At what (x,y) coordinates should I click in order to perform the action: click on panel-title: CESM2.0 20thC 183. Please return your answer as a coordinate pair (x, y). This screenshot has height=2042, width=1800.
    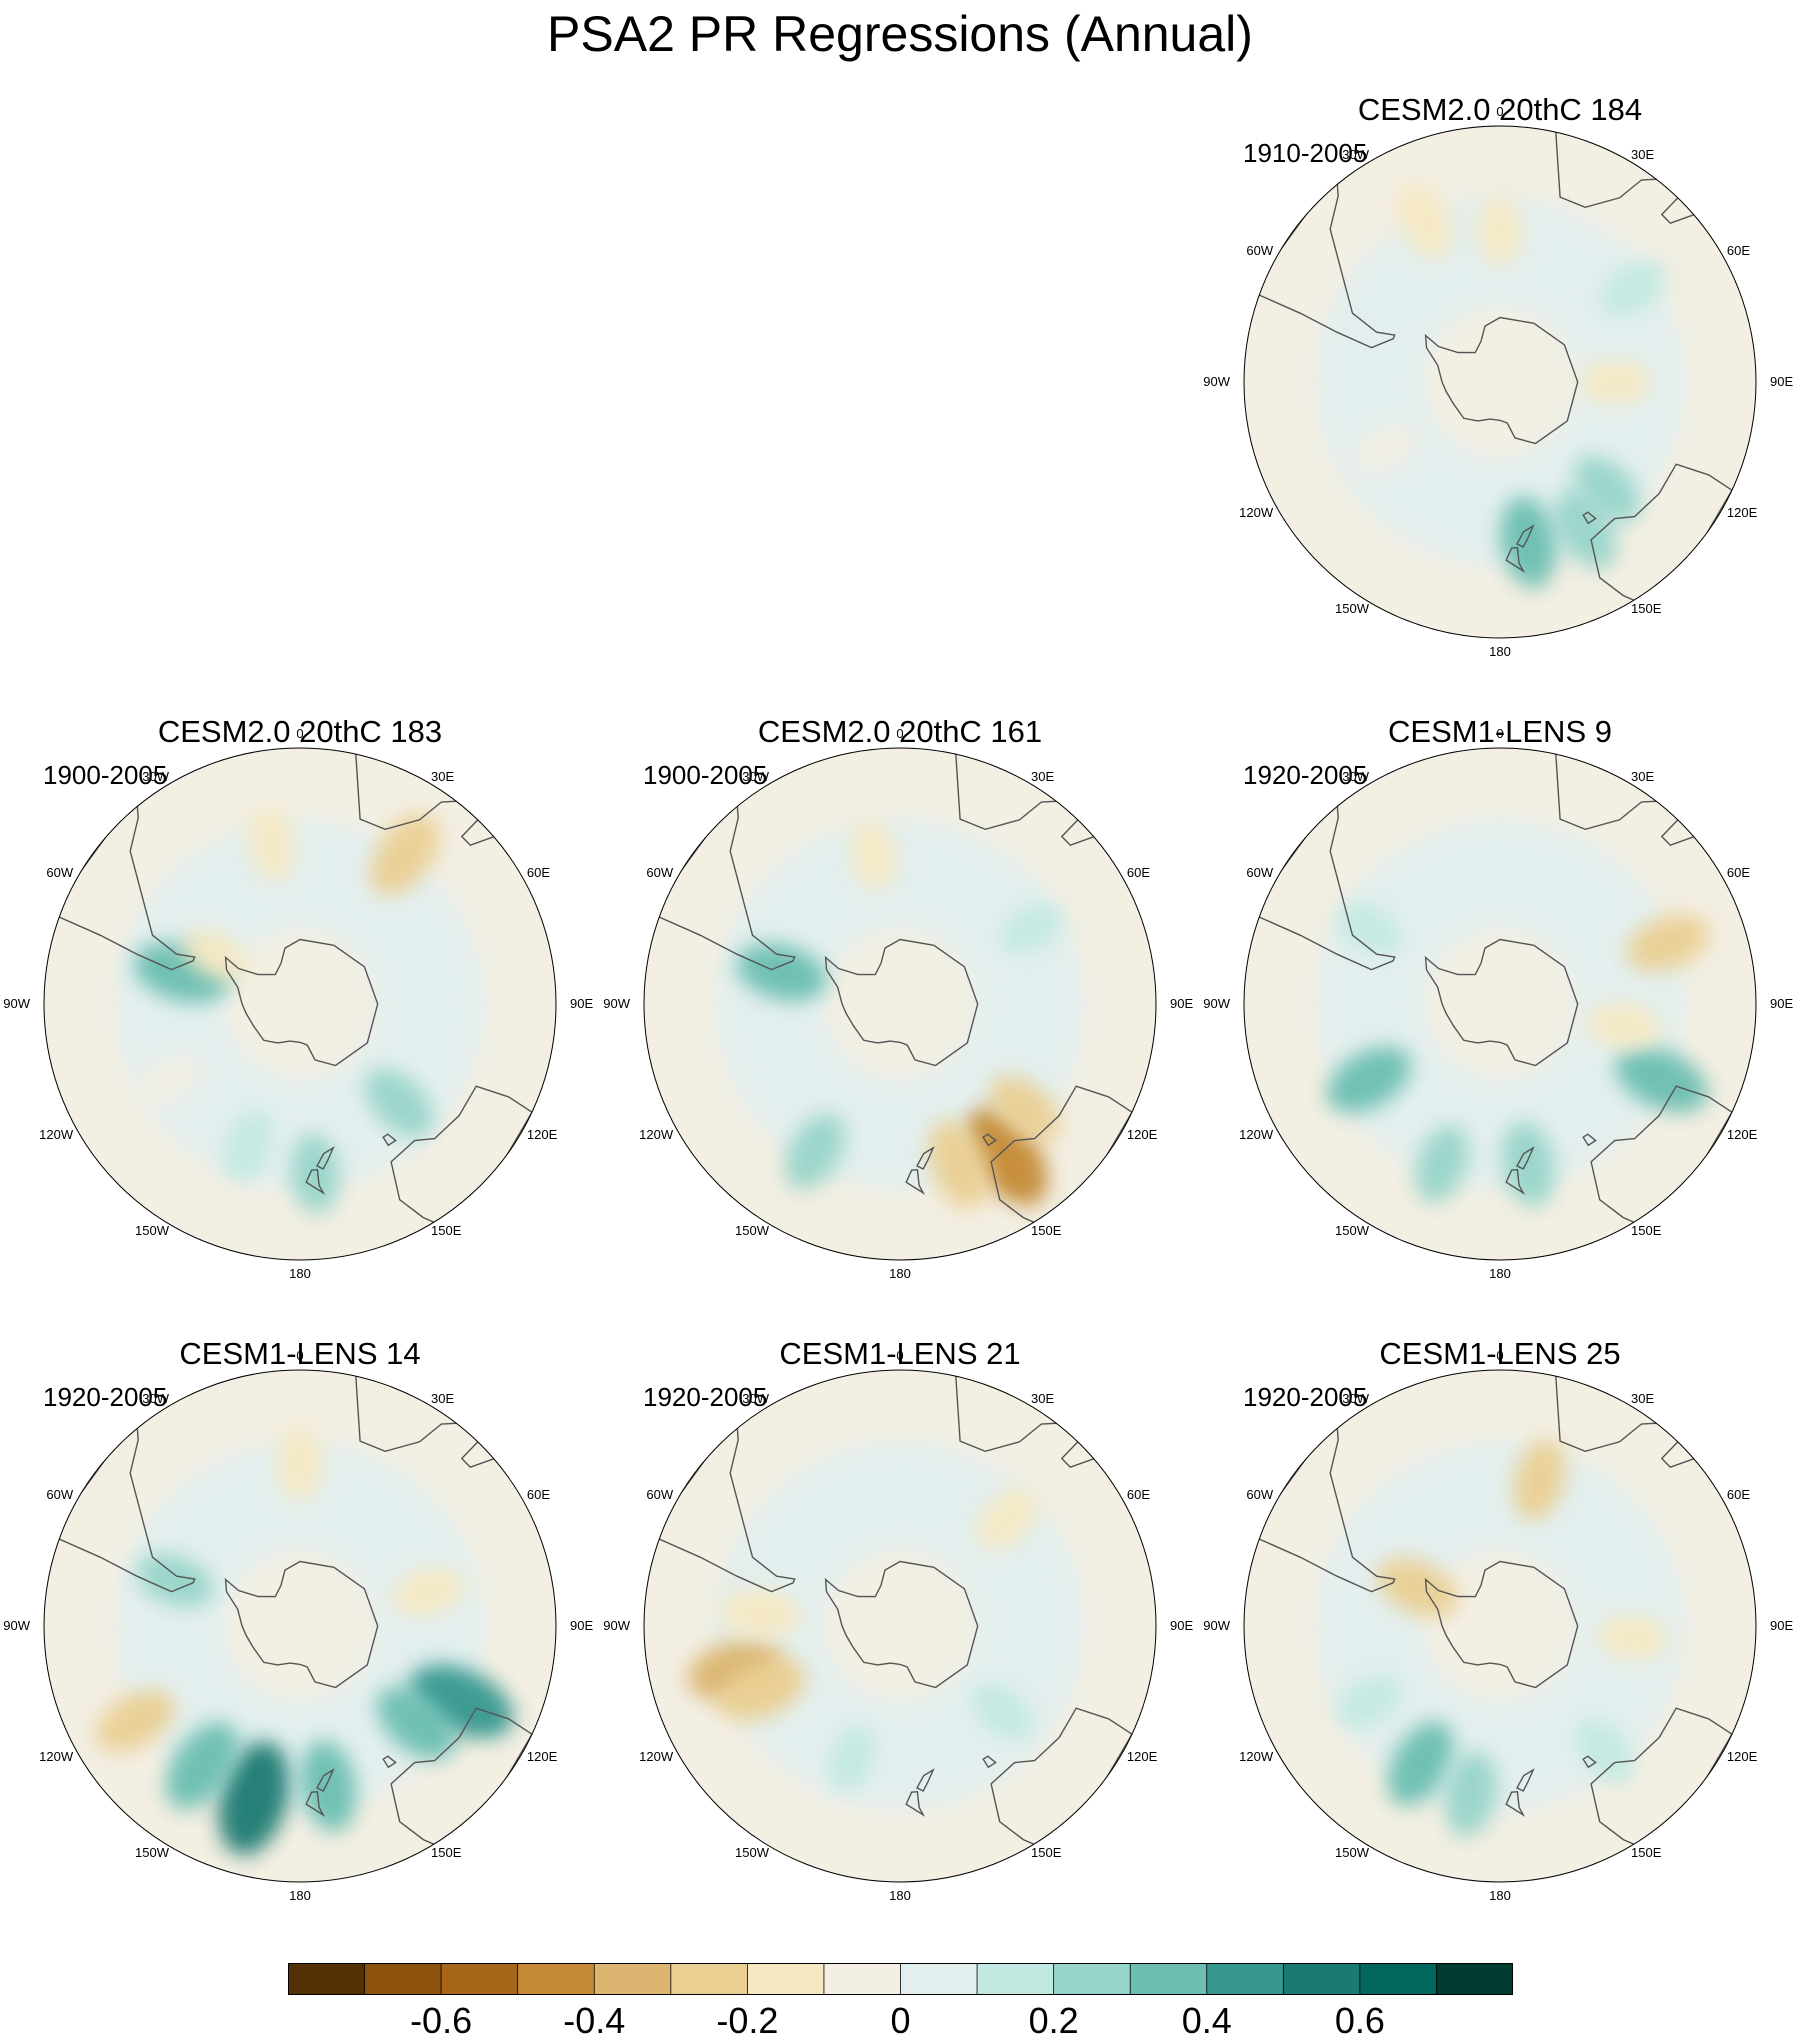
    Looking at the image, I should click on (300, 731).